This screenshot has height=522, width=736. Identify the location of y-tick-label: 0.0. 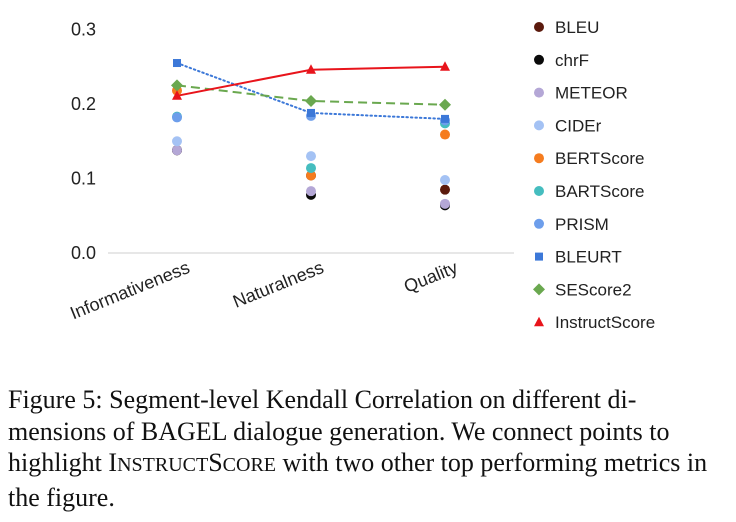
(83, 253).